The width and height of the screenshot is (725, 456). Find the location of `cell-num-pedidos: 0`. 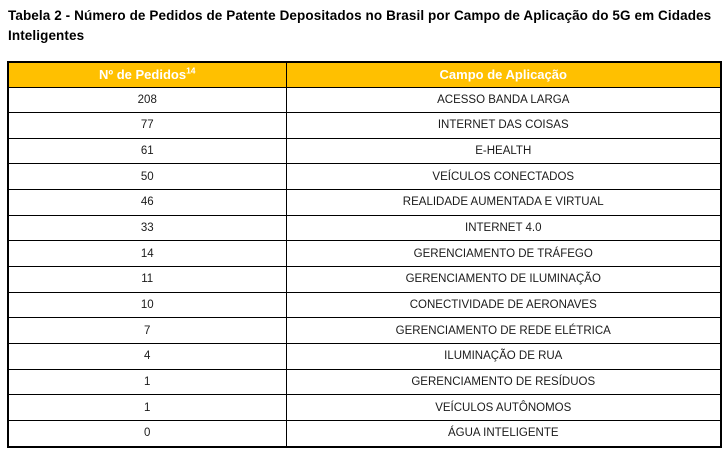

cell-num-pedidos: 0 is located at coordinates (147, 433).